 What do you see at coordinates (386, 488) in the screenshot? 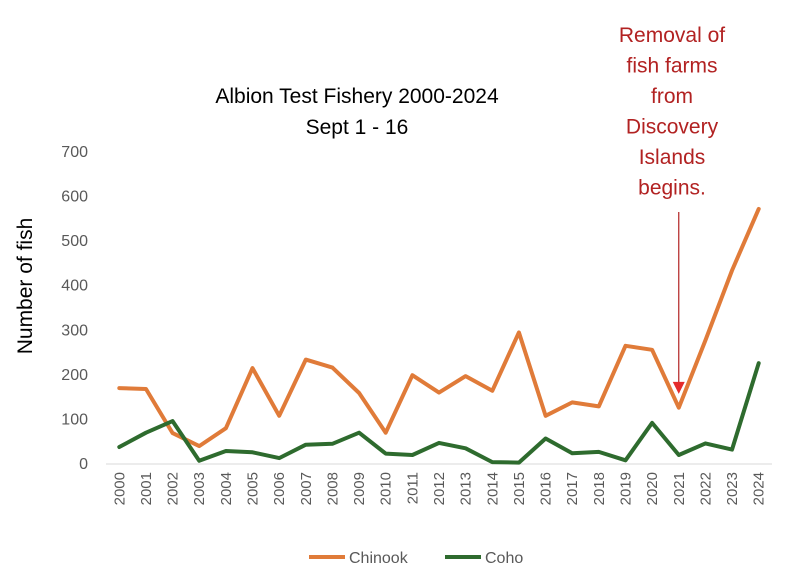
I see `x-tick-label: 2010` at bounding box center [386, 488].